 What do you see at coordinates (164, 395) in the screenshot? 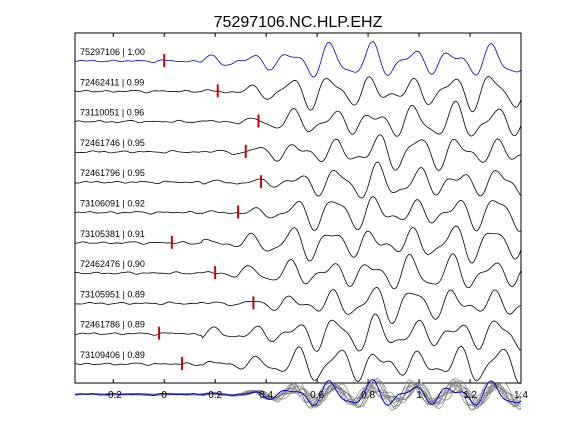
I see `x-tick-label: 0` at bounding box center [164, 395].